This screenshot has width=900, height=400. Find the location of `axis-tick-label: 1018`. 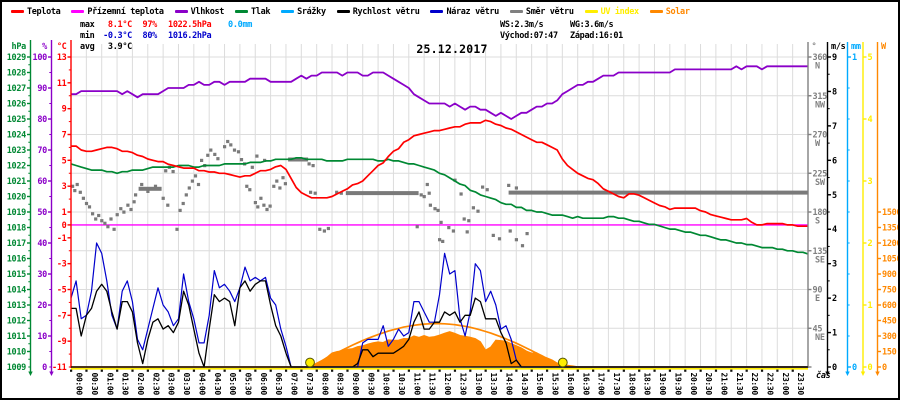

axis-tick-label: 1018 is located at coordinates (16, 229).